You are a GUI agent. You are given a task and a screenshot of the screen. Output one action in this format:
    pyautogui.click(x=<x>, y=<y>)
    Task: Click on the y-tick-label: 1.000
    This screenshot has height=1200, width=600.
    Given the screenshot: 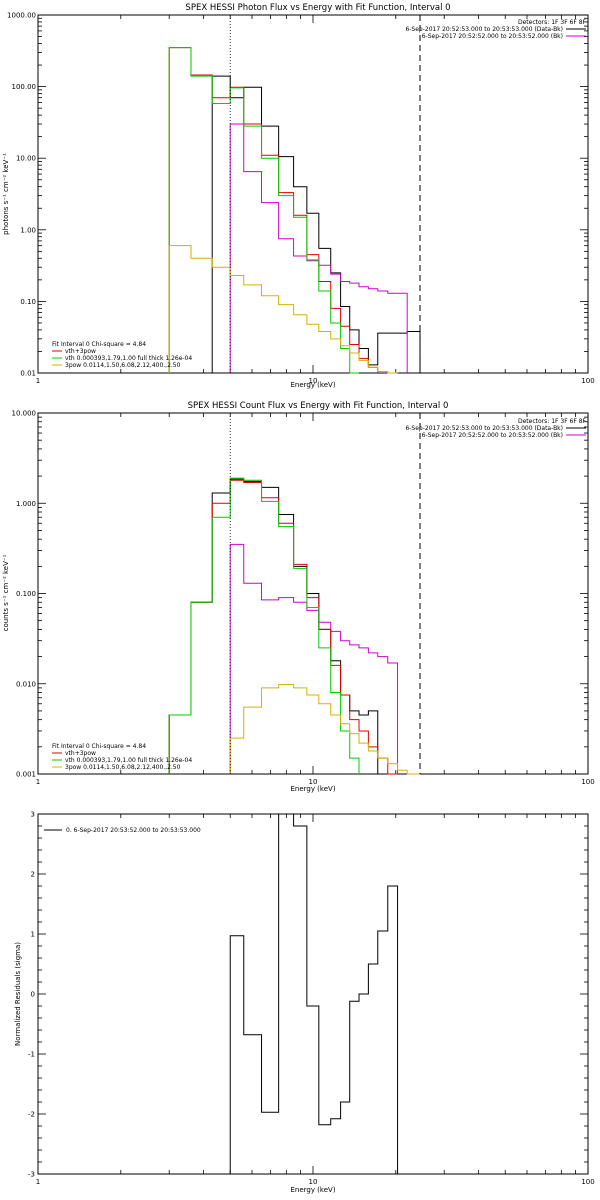 What is the action you would take?
    pyautogui.click(x=26, y=504)
    